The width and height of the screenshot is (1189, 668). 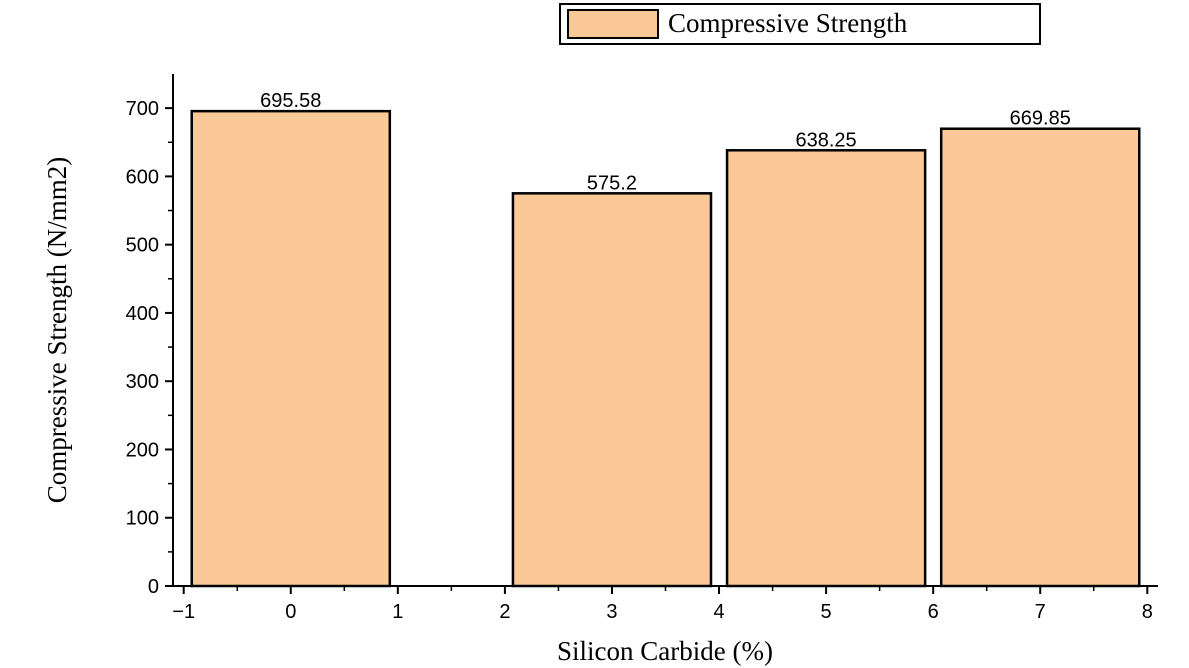 I want to click on y-tick-label-5: 500, so click(x=142, y=246).